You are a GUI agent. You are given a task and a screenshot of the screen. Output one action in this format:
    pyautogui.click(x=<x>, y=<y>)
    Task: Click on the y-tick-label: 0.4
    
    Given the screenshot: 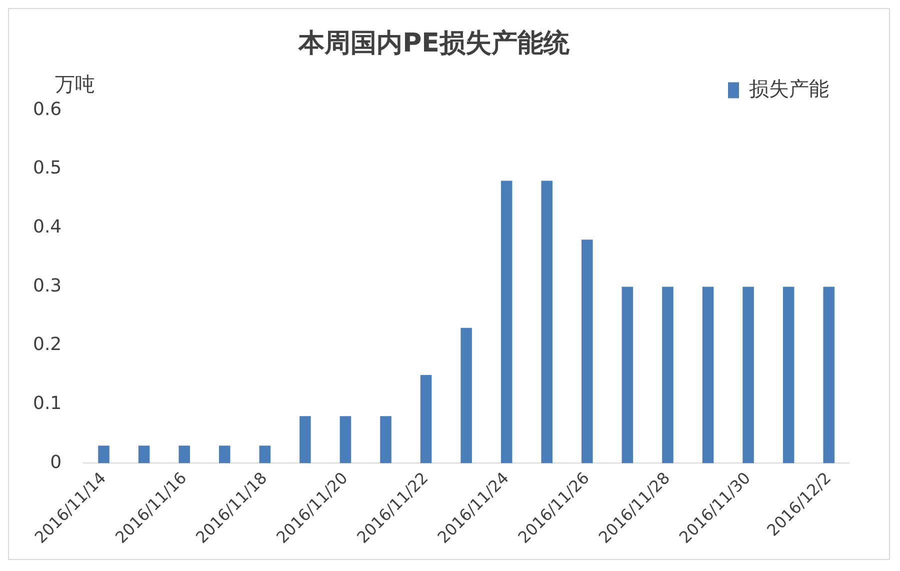 What is the action you would take?
    pyautogui.click(x=47, y=227)
    